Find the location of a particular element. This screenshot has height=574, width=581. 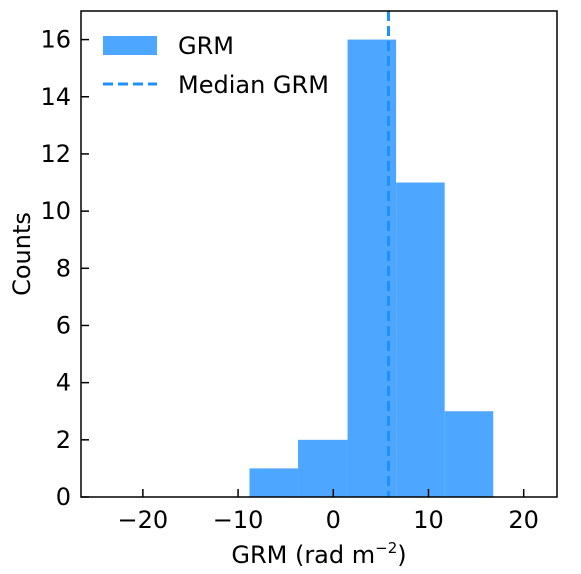

y-tick-label: 14 is located at coordinates (55, 97).